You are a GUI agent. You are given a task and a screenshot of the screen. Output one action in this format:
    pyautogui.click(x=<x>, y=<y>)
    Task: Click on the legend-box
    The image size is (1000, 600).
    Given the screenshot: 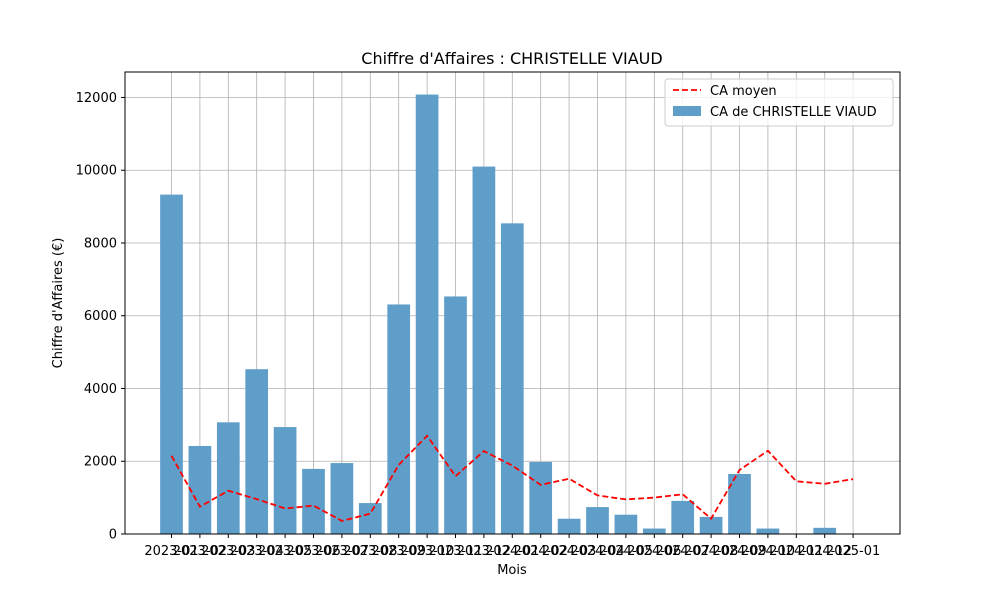 What is the action you would take?
    pyautogui.click(x=779, y=102)
    